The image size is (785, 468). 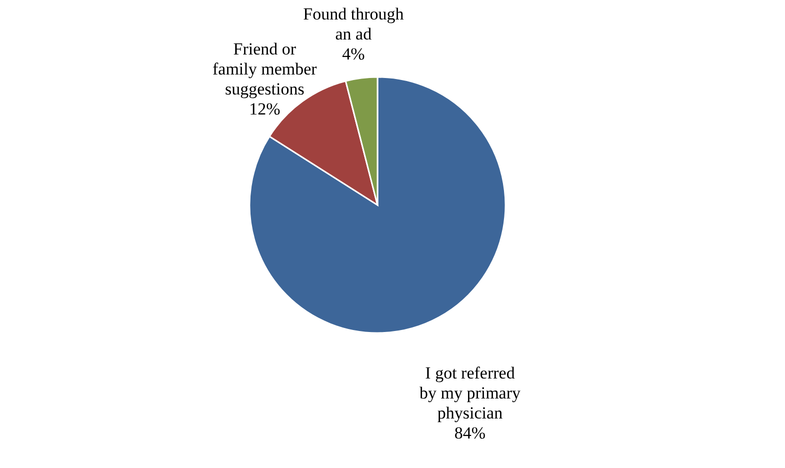 I want to click on data-label: 12%, so click(x=264, y=109).